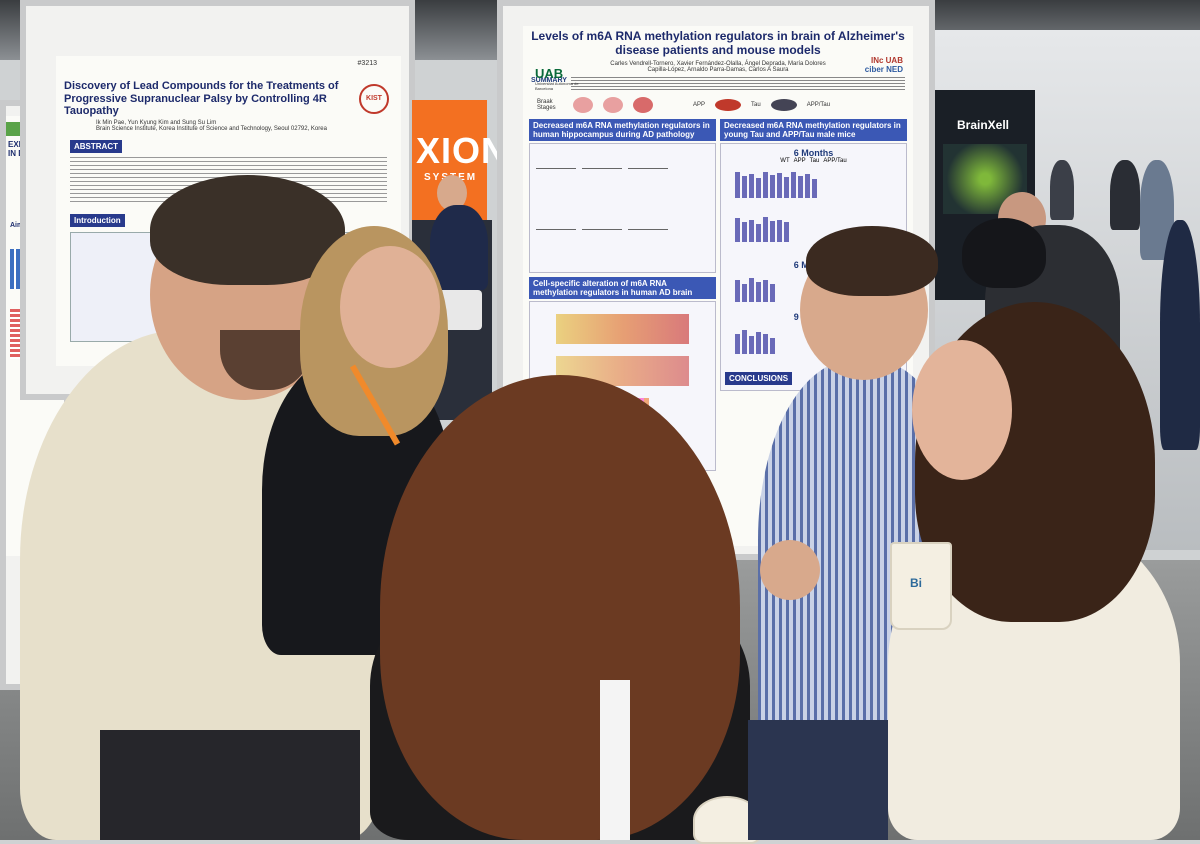 The height and width of the screenshot is (844, 1200). What do you see at coordinates (1004, 253) in the screenshot?
I see `short-hair-woman-hair` at bounding box center [1004, 253].